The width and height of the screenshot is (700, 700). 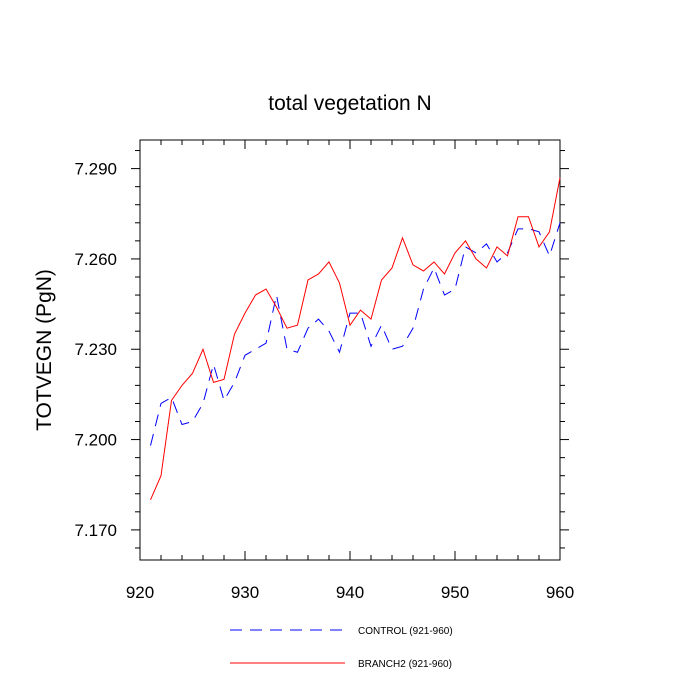 What do you see at coordinates (44, 350) in the screenshot?
I see `y-axis-label: TOTVEGN (PgN)` at bounding box center [44, 350].